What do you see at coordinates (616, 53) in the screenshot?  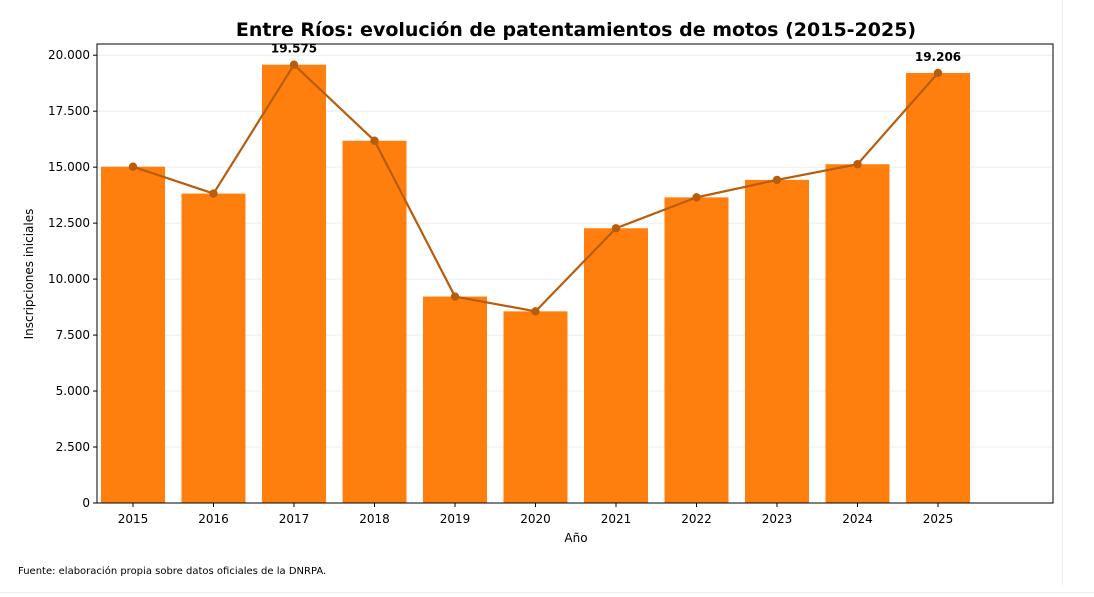 I see `value-annotations: 19.575 19.206` at bounding box center [616, 53].